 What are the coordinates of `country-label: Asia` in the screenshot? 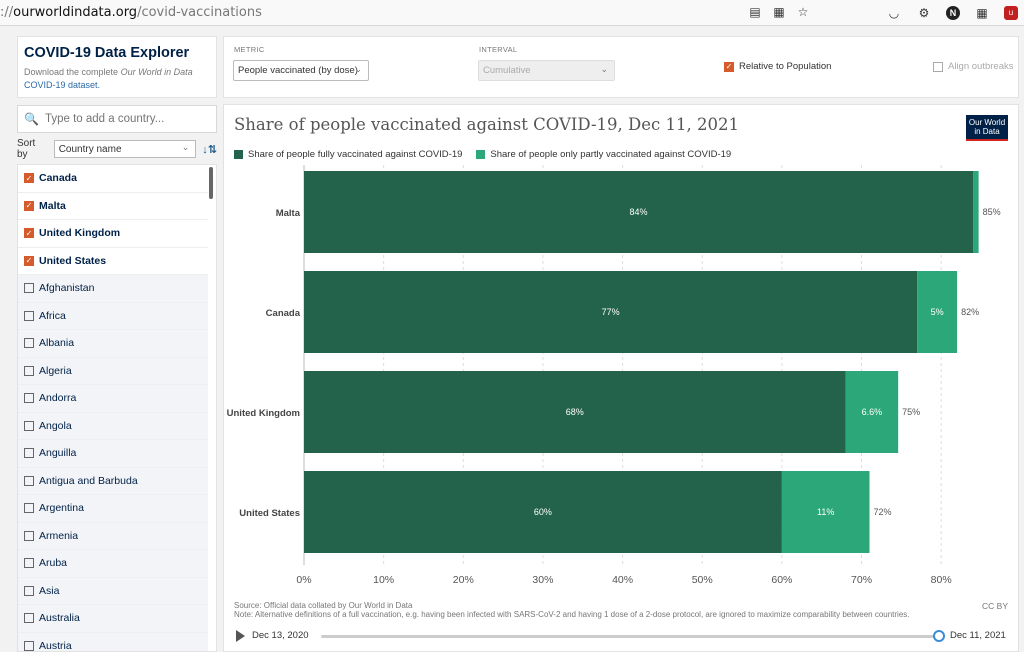 It's located at (49, 590).